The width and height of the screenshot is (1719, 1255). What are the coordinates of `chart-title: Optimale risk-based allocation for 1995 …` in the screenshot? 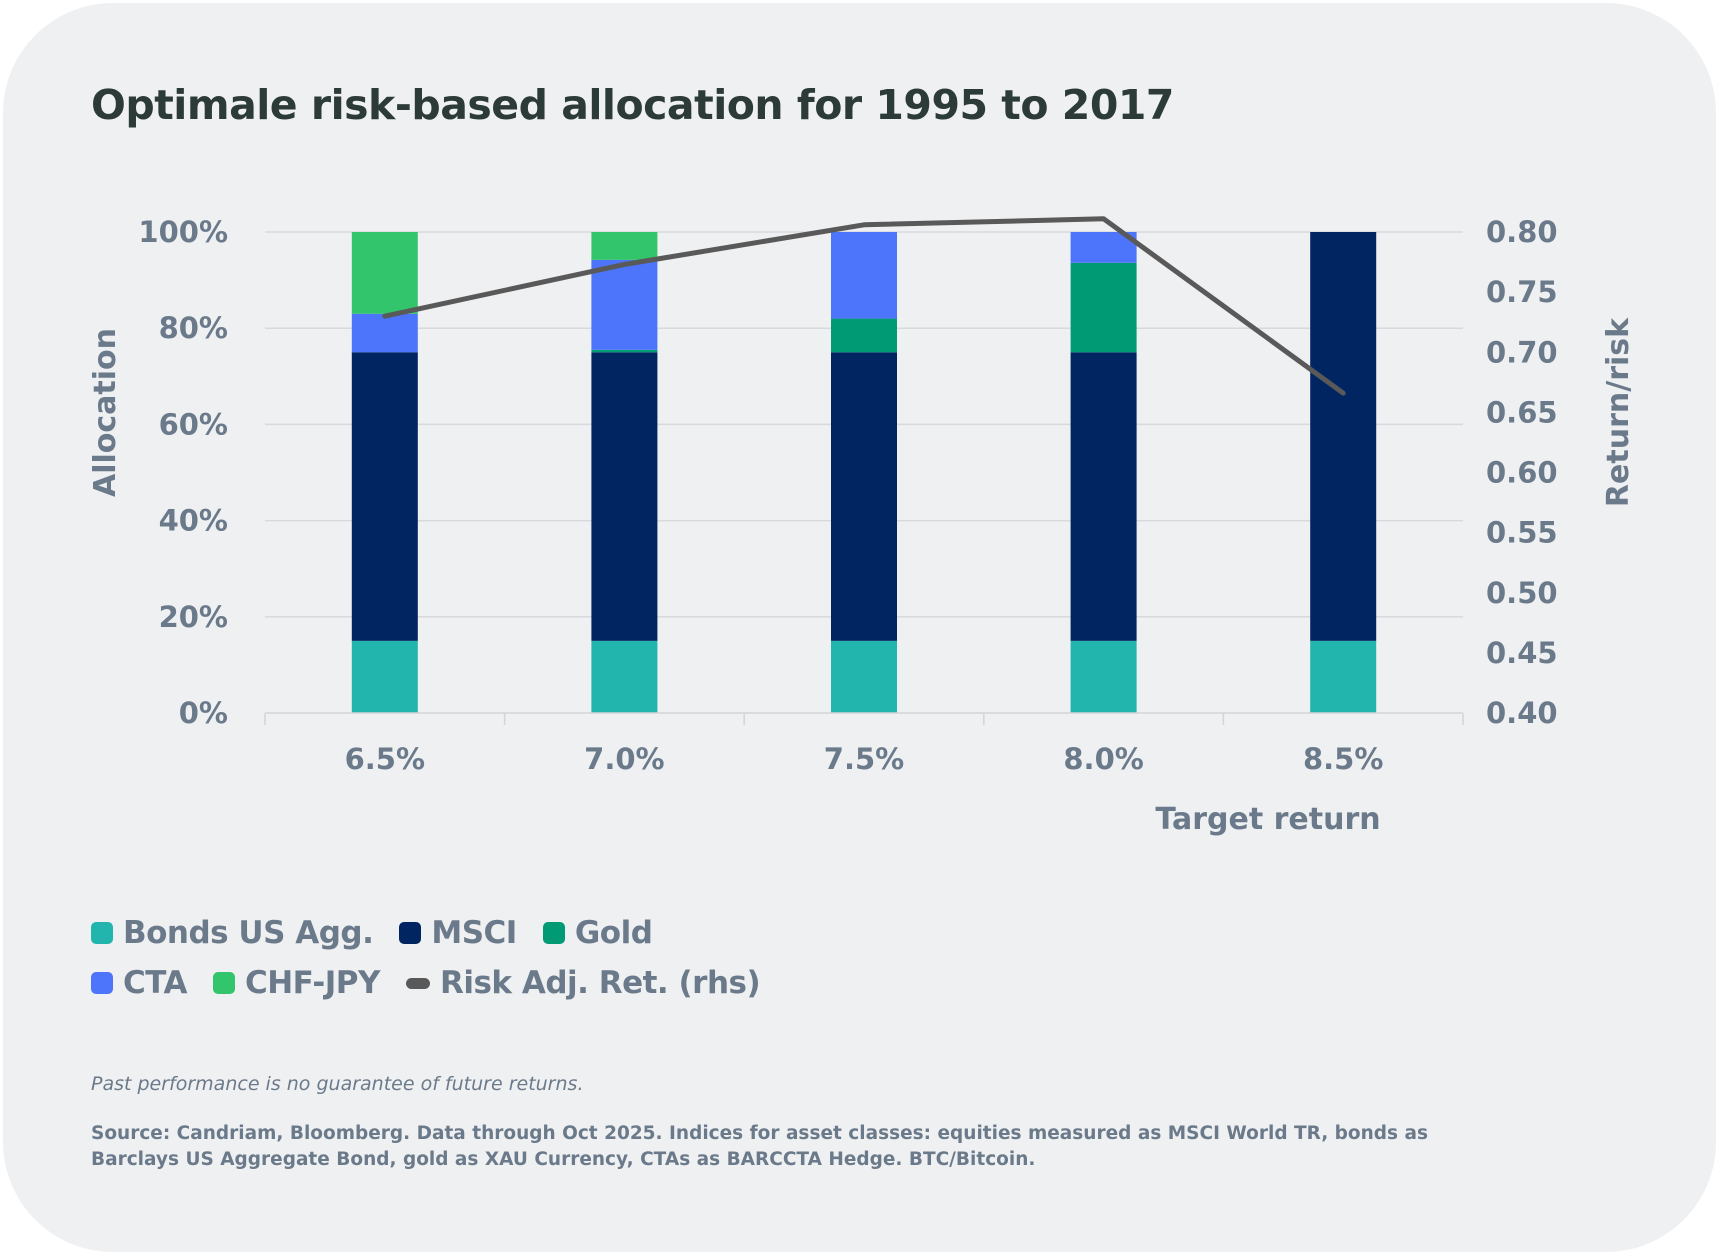 It's located at (632, 105).